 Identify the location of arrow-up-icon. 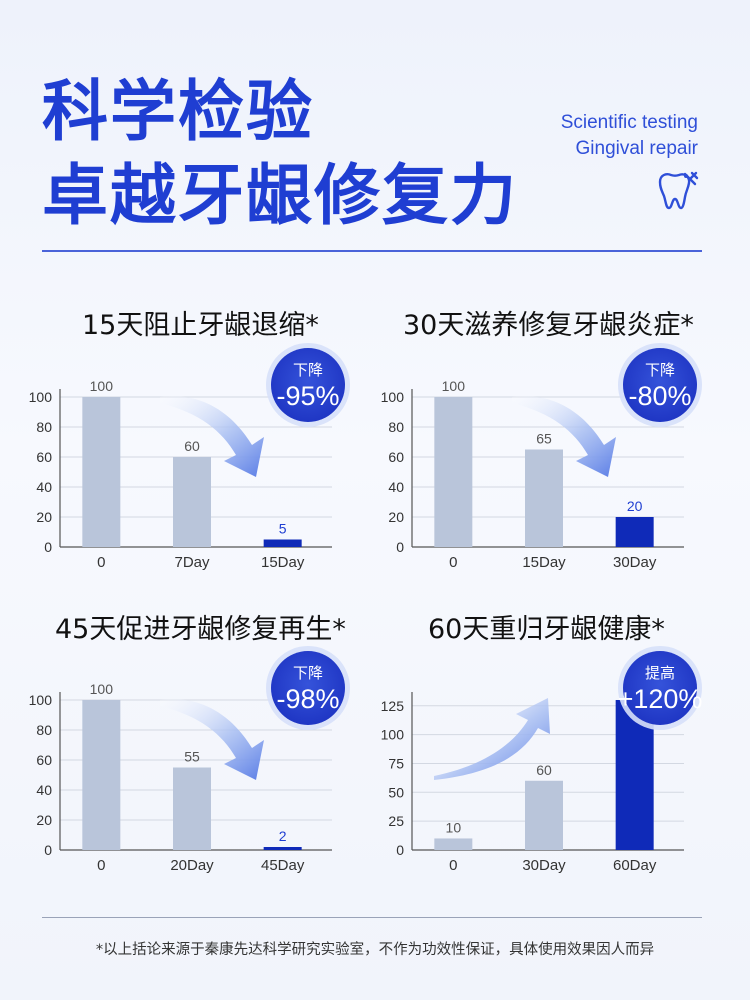
(492, 739).